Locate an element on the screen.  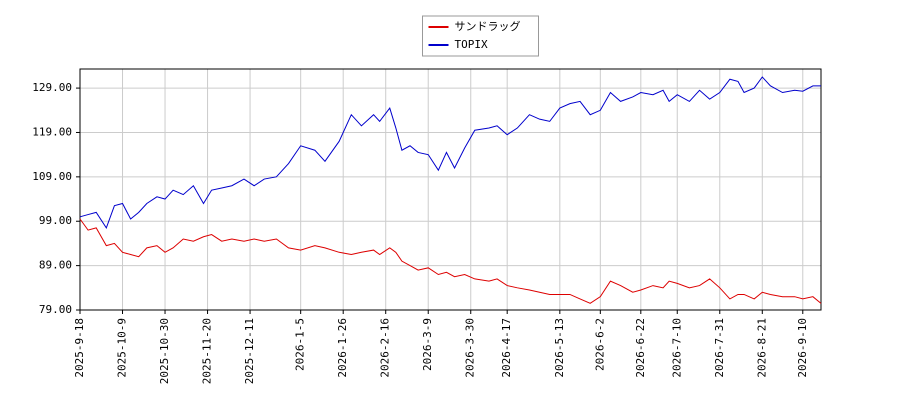
y-tick-label: 99.00 is located at coordinates (55, 220).